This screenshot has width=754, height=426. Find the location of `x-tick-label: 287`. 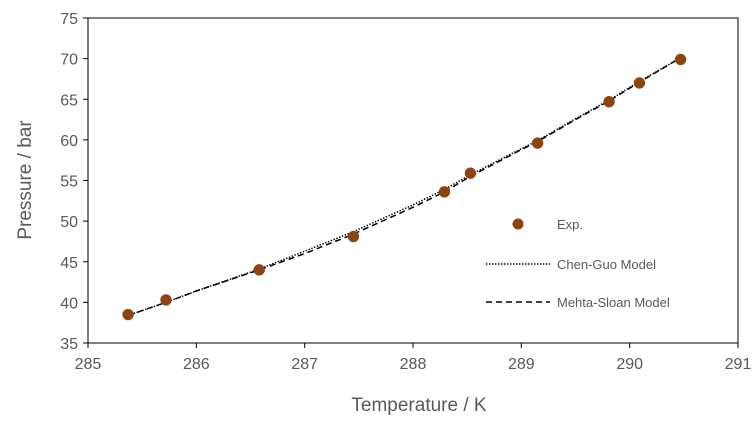

x-tick-label: 287 is located at coordinates (304, 364).